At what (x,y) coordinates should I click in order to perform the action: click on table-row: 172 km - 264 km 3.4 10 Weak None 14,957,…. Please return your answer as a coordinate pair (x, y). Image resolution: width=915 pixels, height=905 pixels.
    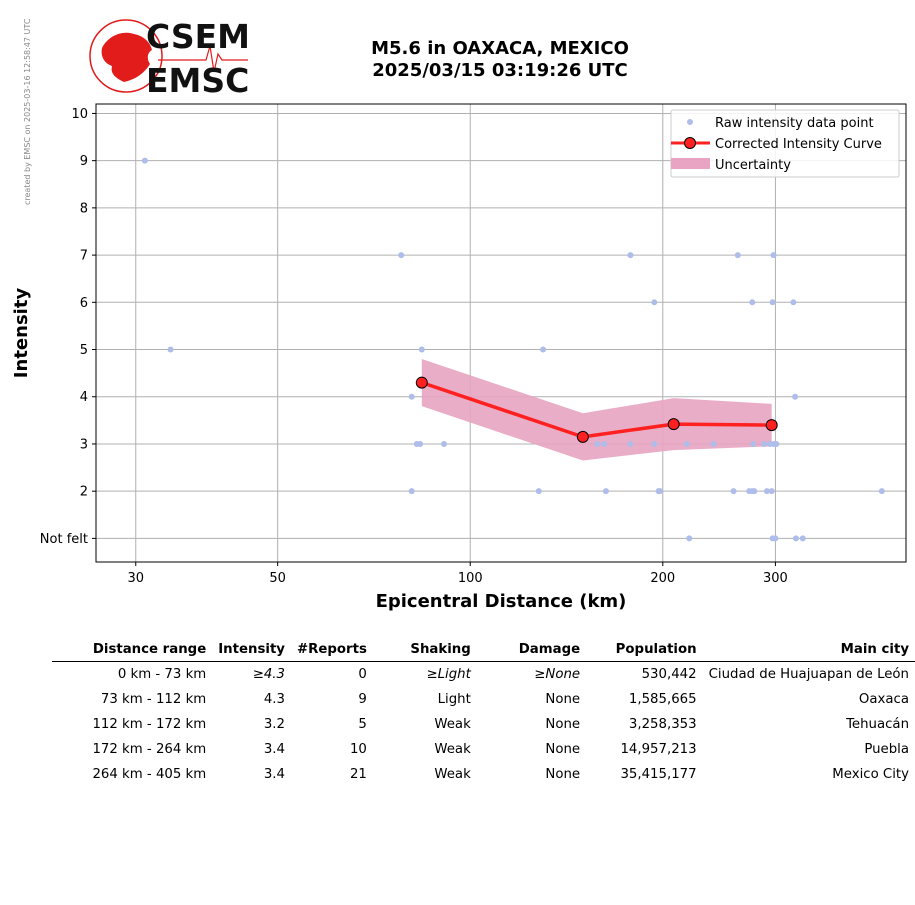
    Looking at the image, I should click on (483, 749).